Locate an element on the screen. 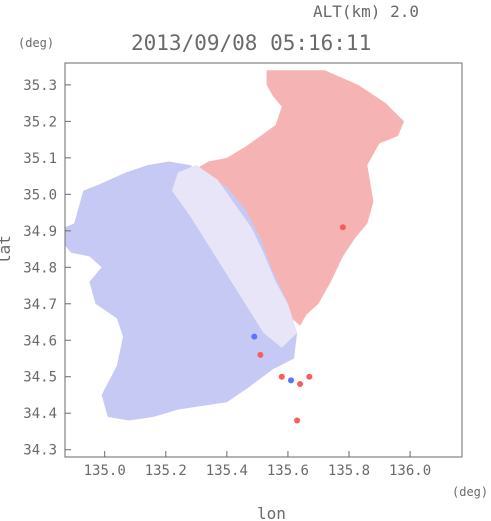 This screenshot has width=491, height=521. x-tick-label-3: 135.6 is located at coordinates (288, 471).